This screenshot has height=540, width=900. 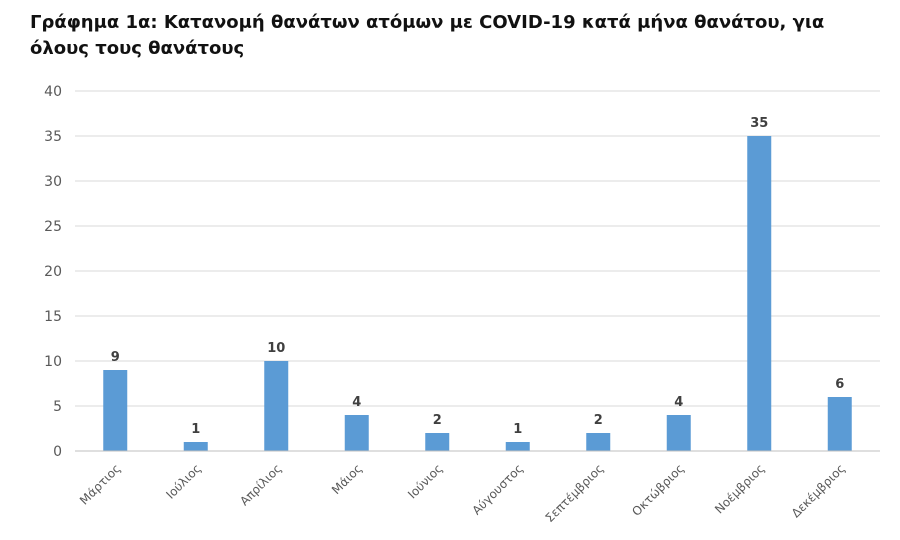 I want to click on y-tick-label: 15, so click(x=53, y=317).